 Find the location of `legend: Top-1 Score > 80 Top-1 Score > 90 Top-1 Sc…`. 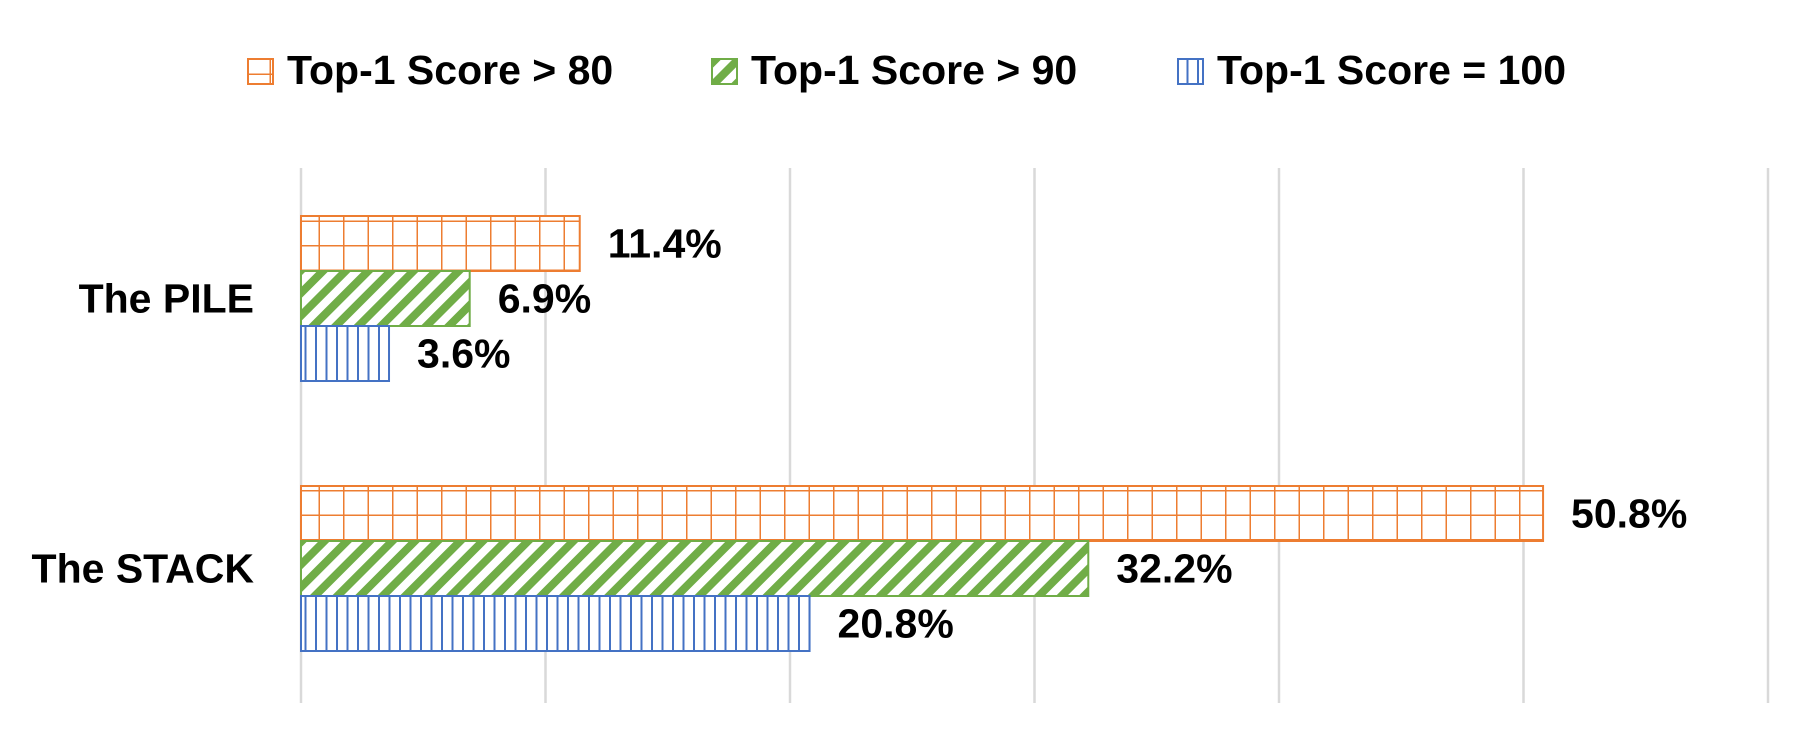

legend: Top-1 Score > 80 Top-1 Score > 90 Top-1 Sc… is located at coordinates (906, 70).